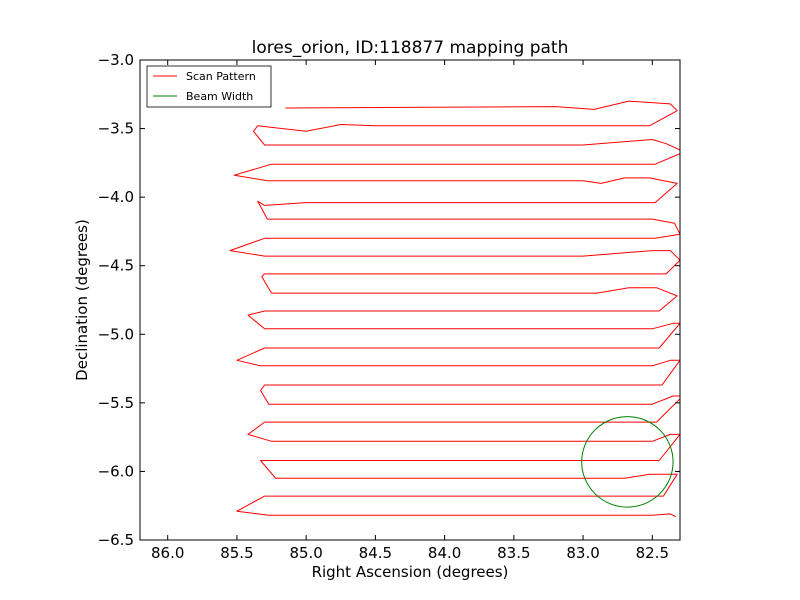  What do you see at coordinates (116, 403) in the screenshot?
I see `y-tick-label: −5.5` at bounding box center [116, 403].